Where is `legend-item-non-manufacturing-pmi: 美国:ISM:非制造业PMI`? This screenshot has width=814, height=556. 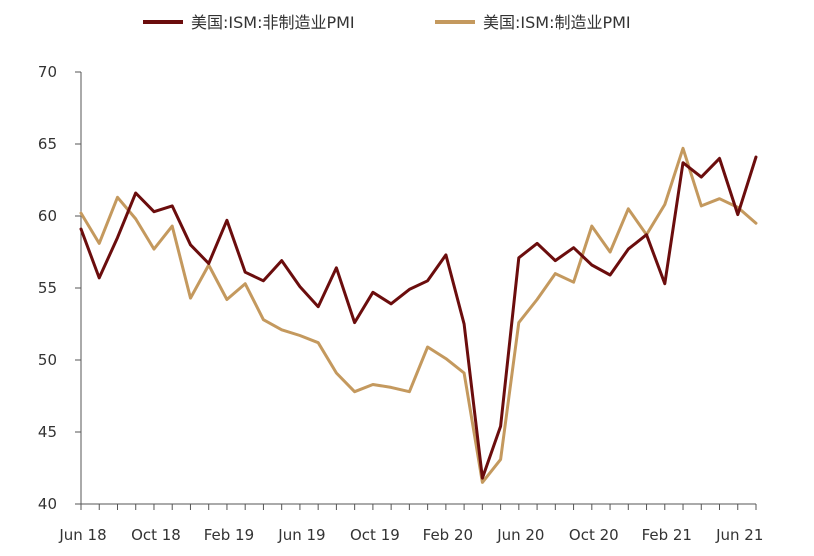 legend-item-non-manufacturing-pmi: 美国:ISM:非制造业PMI is located at coordinates (249, 22).